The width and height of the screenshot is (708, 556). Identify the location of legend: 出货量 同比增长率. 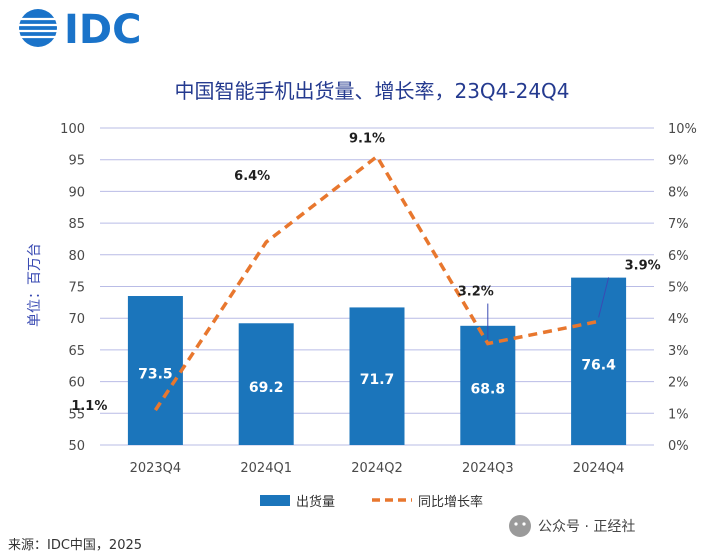
(371, 502).